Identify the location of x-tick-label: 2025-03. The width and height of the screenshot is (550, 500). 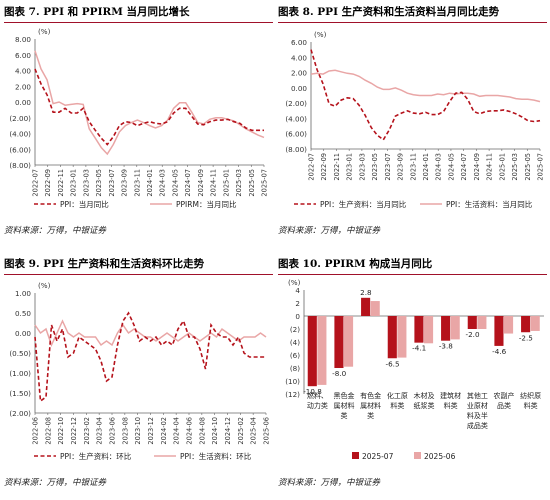
(239, 183).